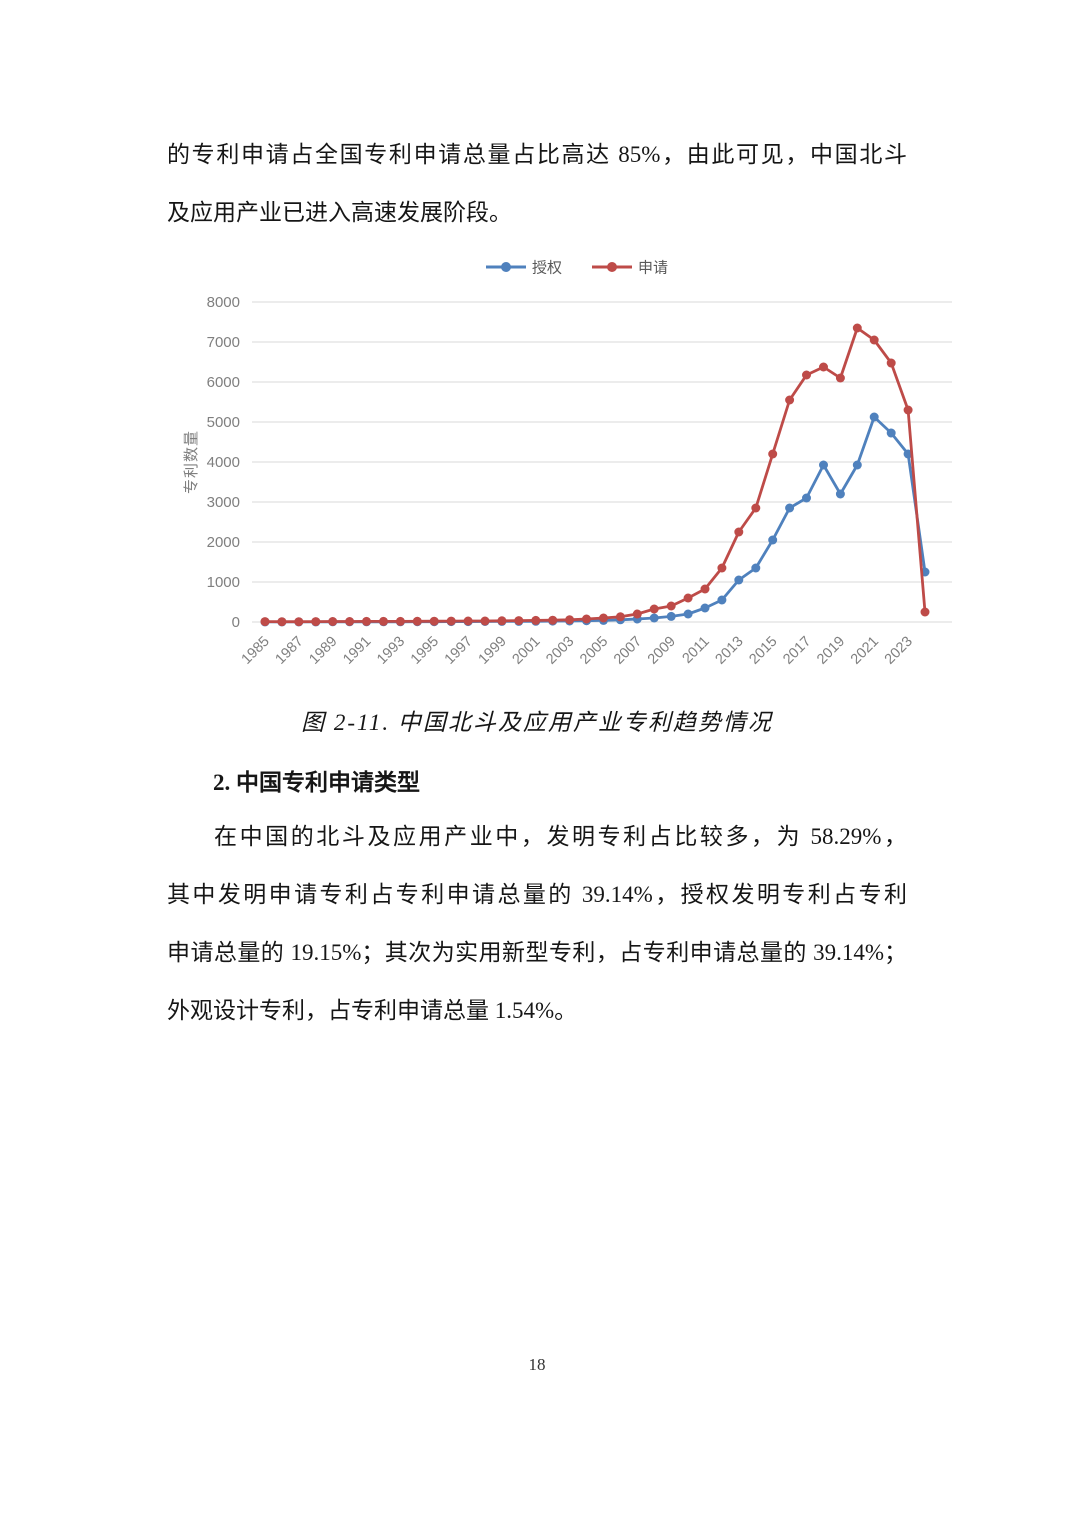 The height and width of the screenshot is (1520, 1074). I want to click on x-tick-label: 1995, so click(425, 651).